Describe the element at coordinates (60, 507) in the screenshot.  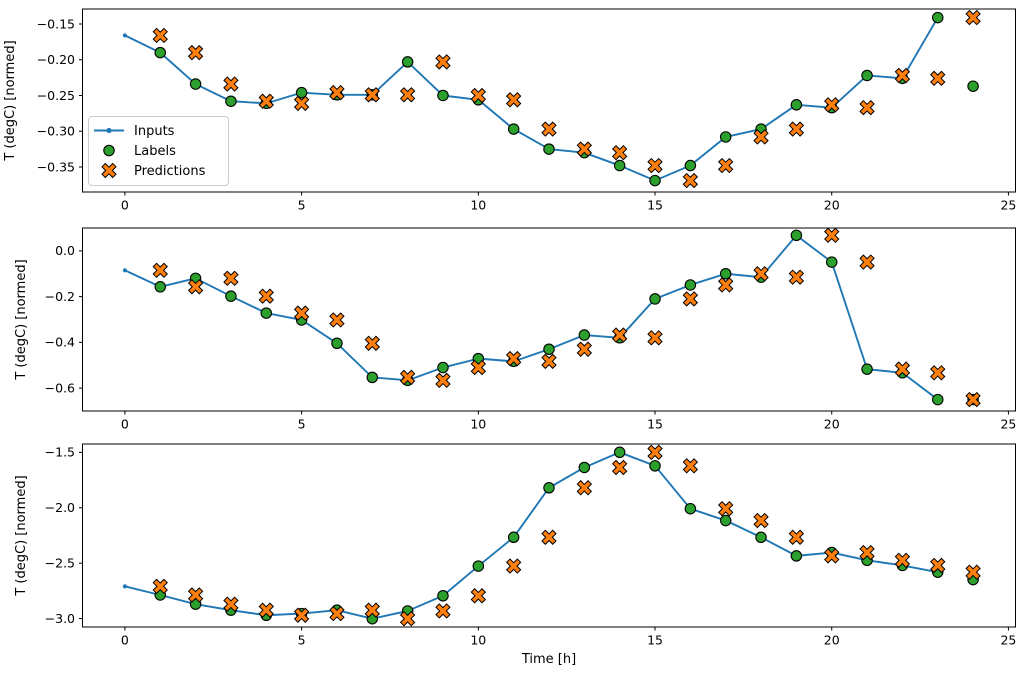
I see `y-tick-label: −2.0` at that location.